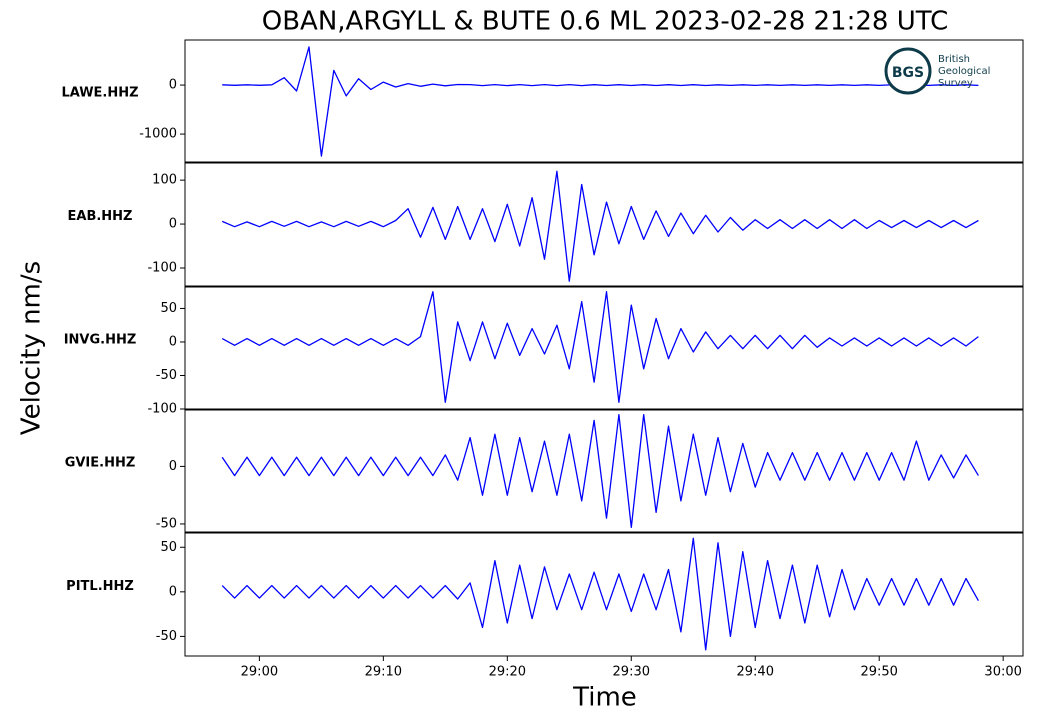 The height and width of the screenshot is (723, 1054). I want to click on x-tick-label: 29:00, so click(259, 672).